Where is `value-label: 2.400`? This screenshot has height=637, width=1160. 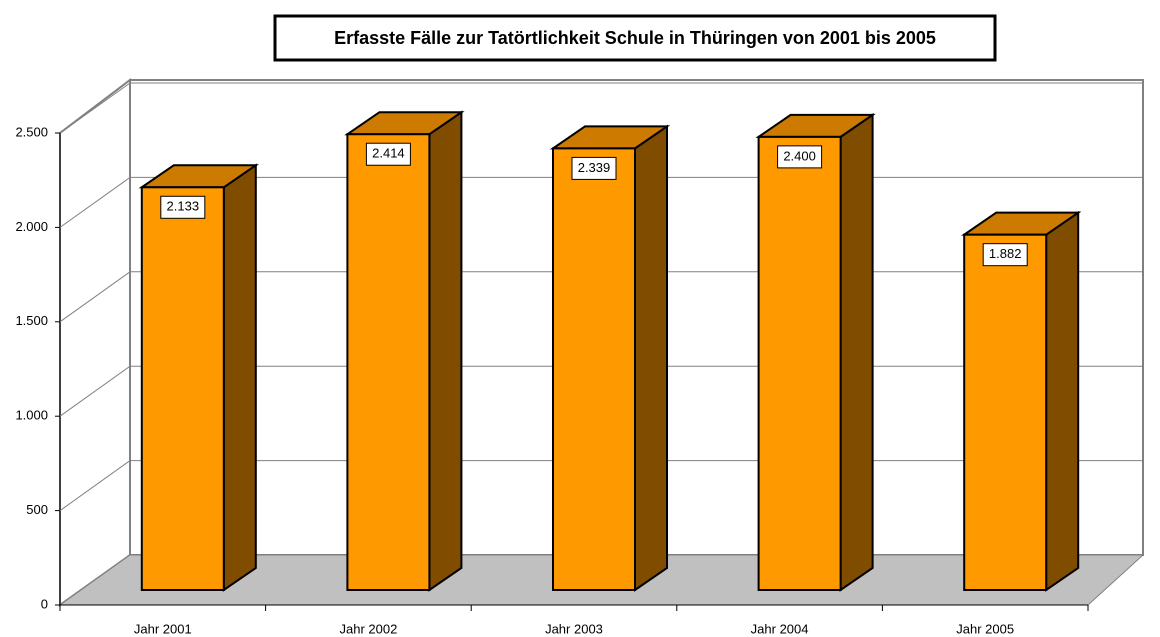
value-label: 2.400 is located at coordinates (799, 155).